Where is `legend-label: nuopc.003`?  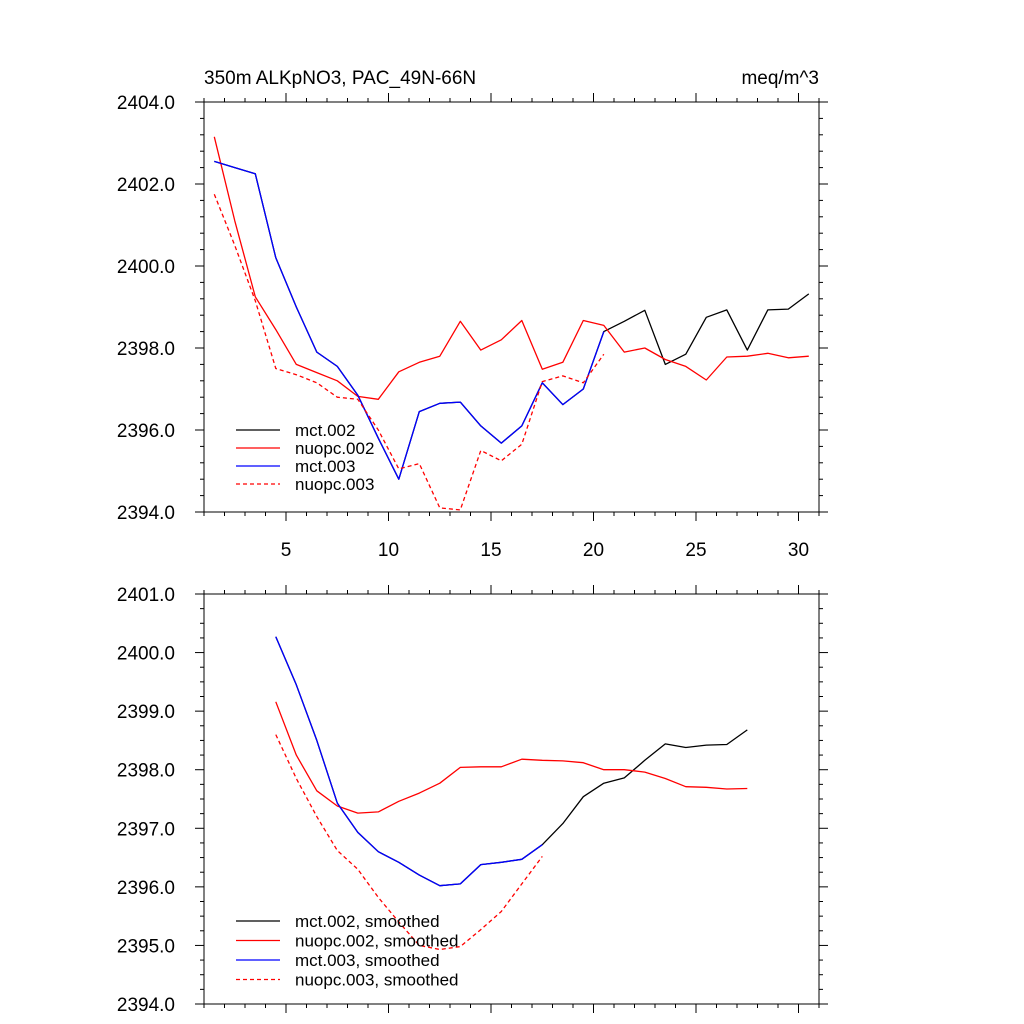 legend-label: nuopc.003 is located at coordinates (334, 484).